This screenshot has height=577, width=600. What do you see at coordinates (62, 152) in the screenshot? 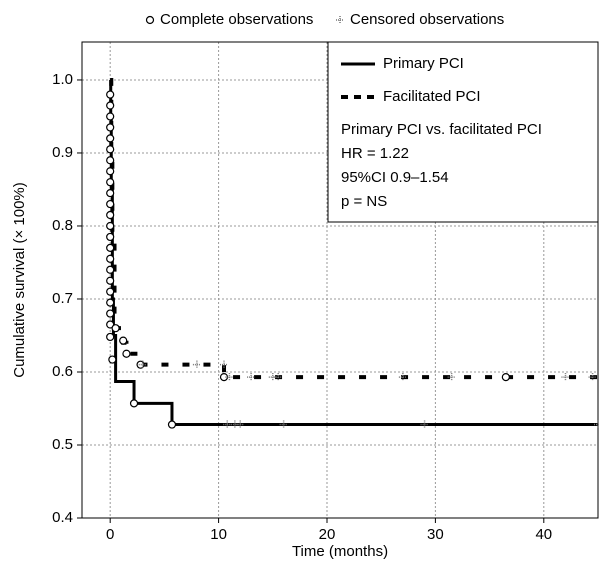
I see `y-tick-label: 0.9` at bounding box center [62, 152].